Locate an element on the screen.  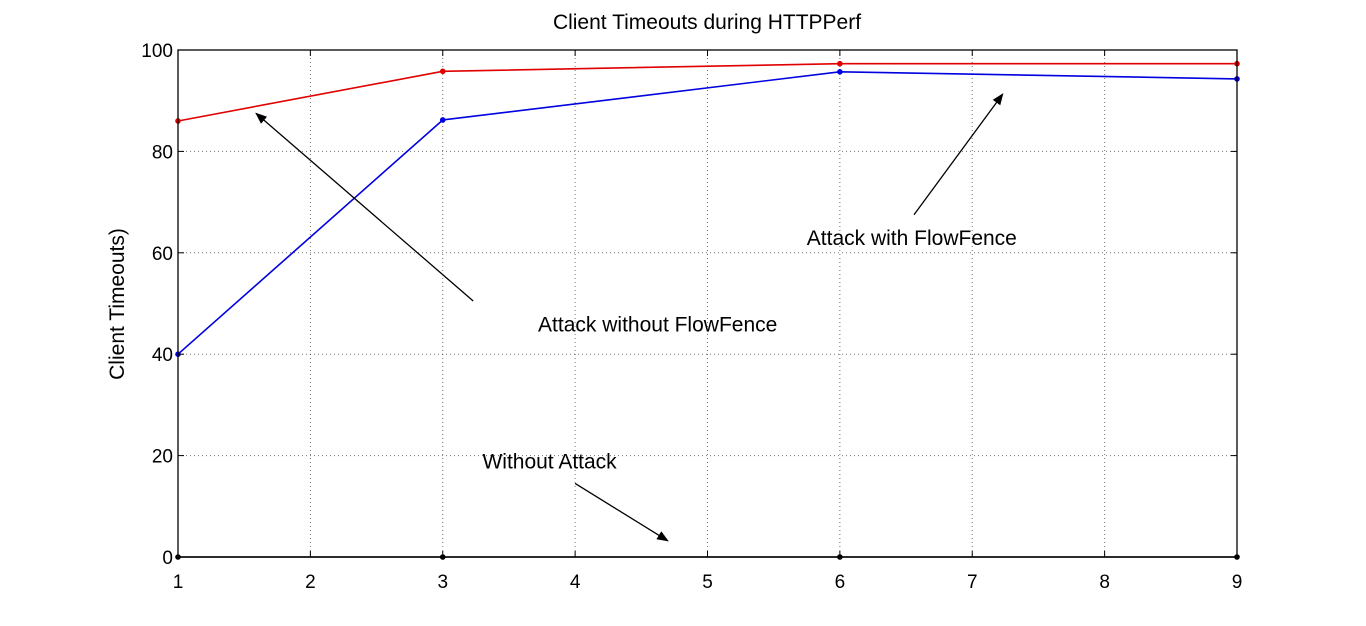
x-tick-label: 1 is located at coordinates (178, 582).